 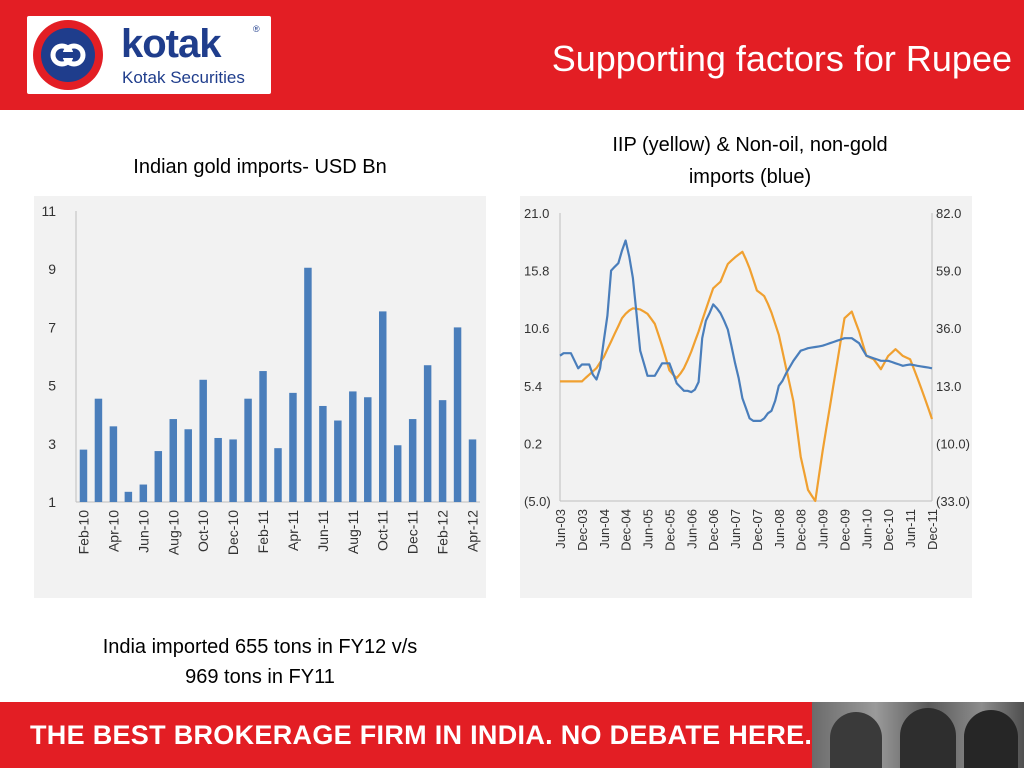 I want to click on x-tick-label: Apr-12, so click(x=473, y=531).